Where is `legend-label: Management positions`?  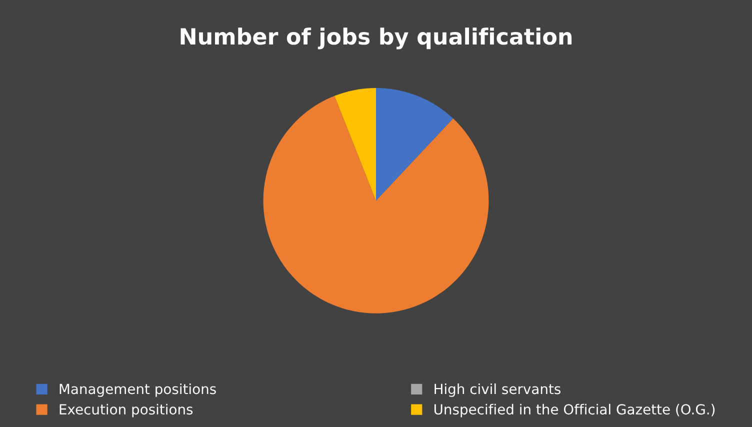 legend-label: Management positions is located at coordinates (138, 390).